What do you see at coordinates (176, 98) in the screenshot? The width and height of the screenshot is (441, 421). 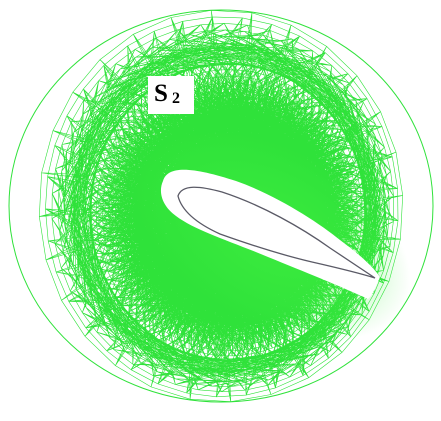 I see `domain-label-subscript: 2` at bounding box center [176, 98].